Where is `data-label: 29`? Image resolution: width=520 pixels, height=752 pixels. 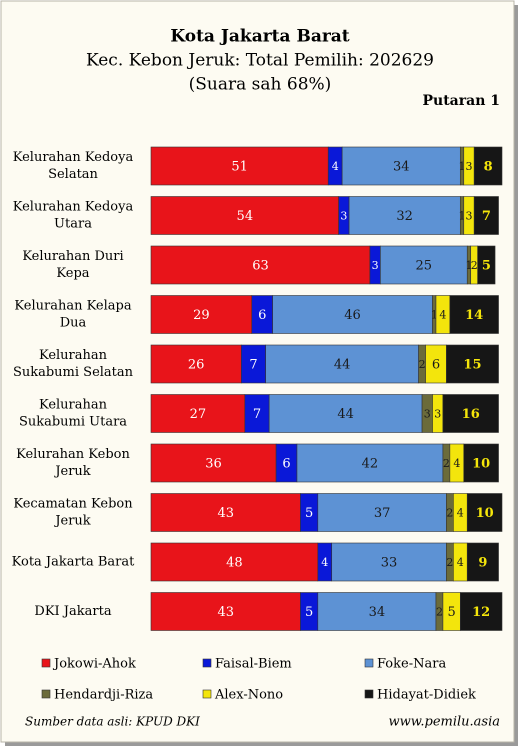
data-label: 29 is located at coordinates (201, 315).